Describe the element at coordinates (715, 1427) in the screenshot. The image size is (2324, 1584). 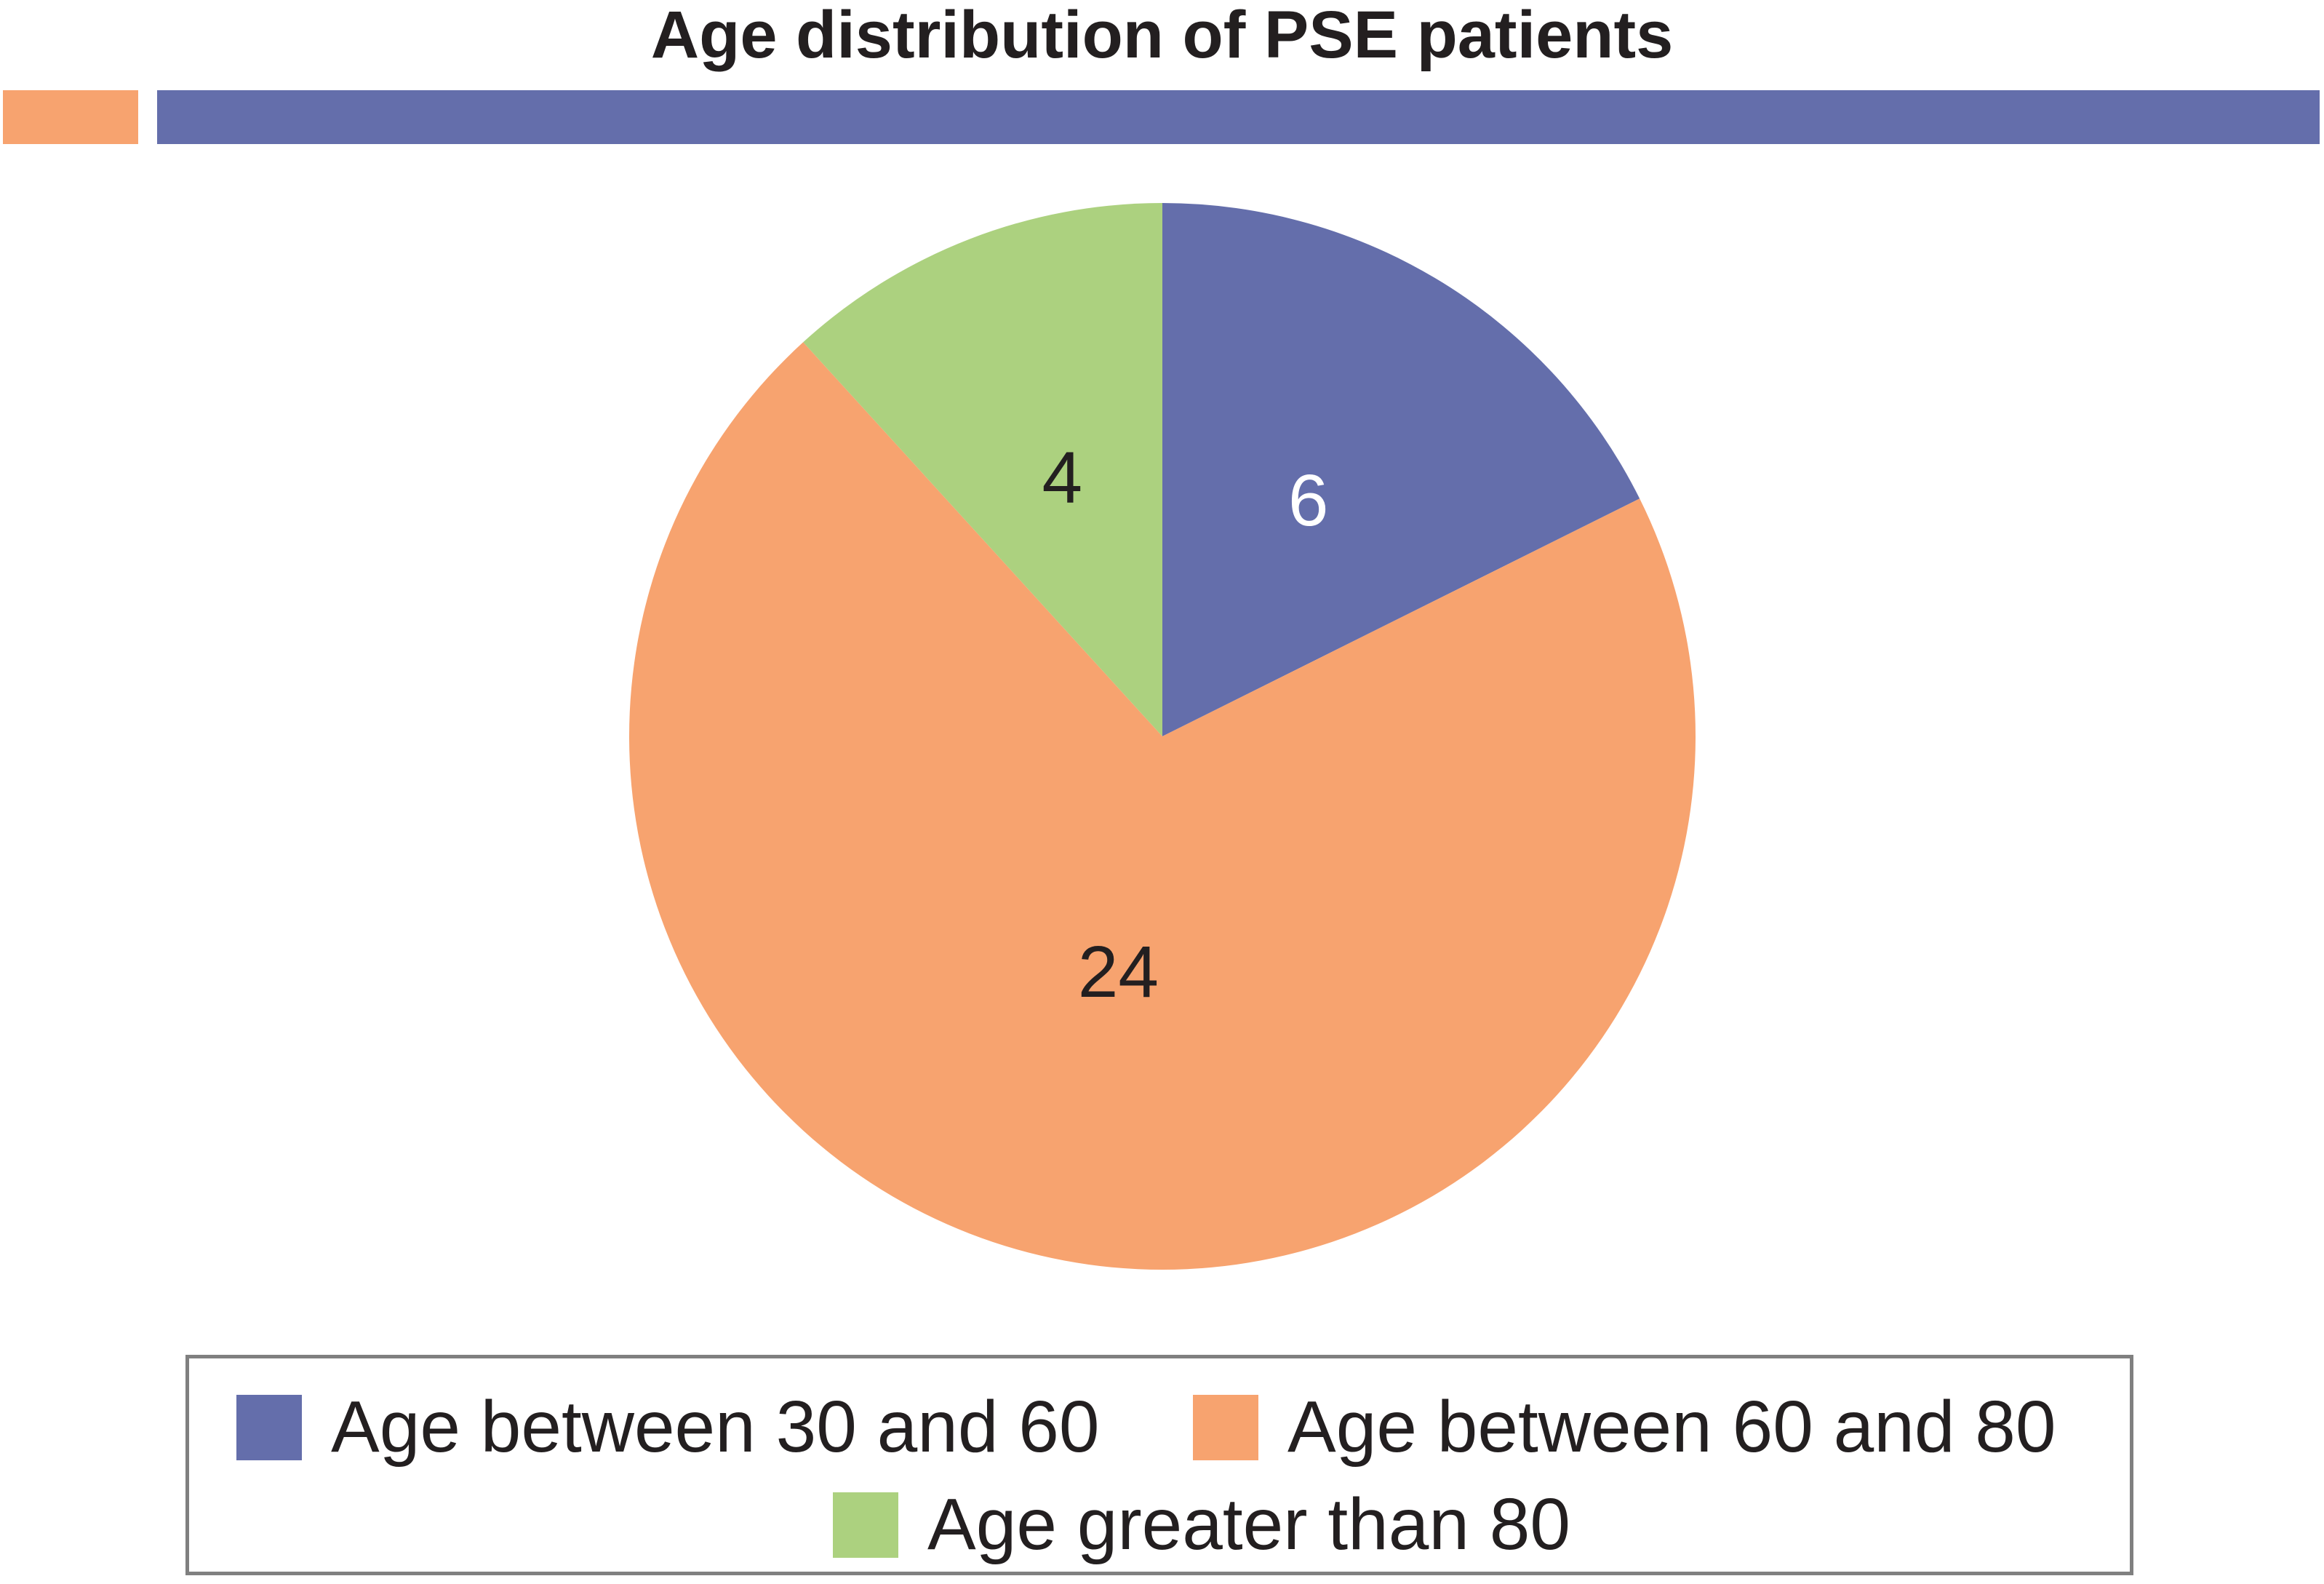
I see `legend-label: Age between 30 and 60` at that location.